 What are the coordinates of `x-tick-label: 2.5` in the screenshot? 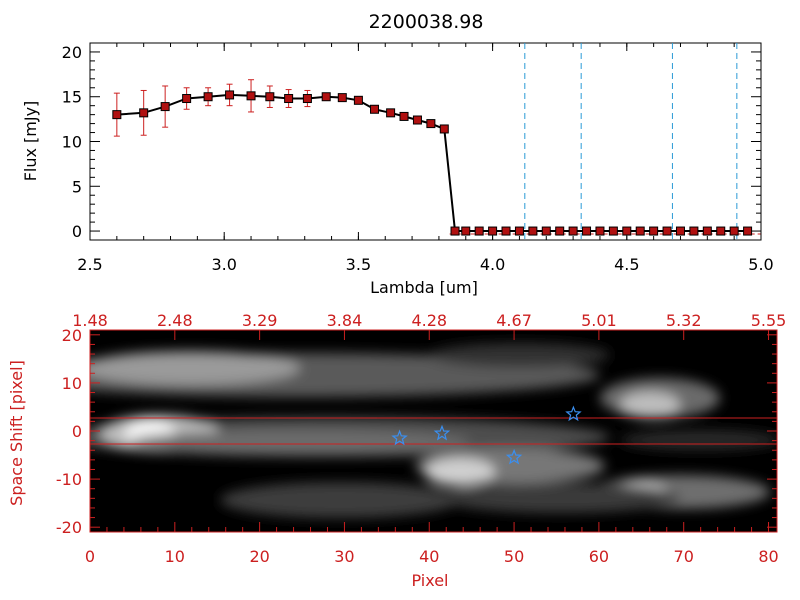 It's located at (89, 264).